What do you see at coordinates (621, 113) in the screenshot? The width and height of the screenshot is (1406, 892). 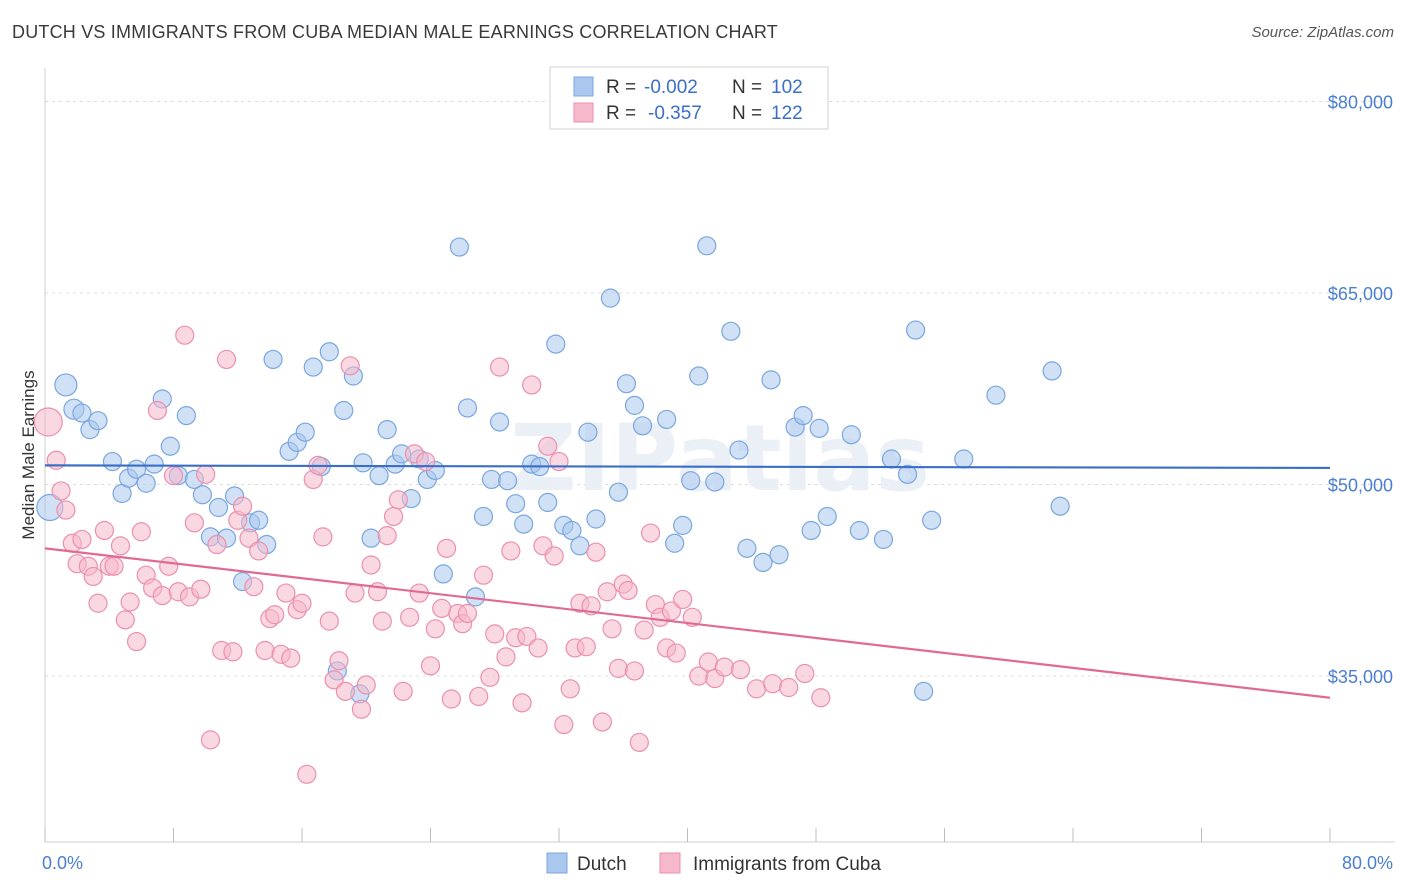 I see `stats-r-label-cuba: R =` at bounding box center [621, 113].